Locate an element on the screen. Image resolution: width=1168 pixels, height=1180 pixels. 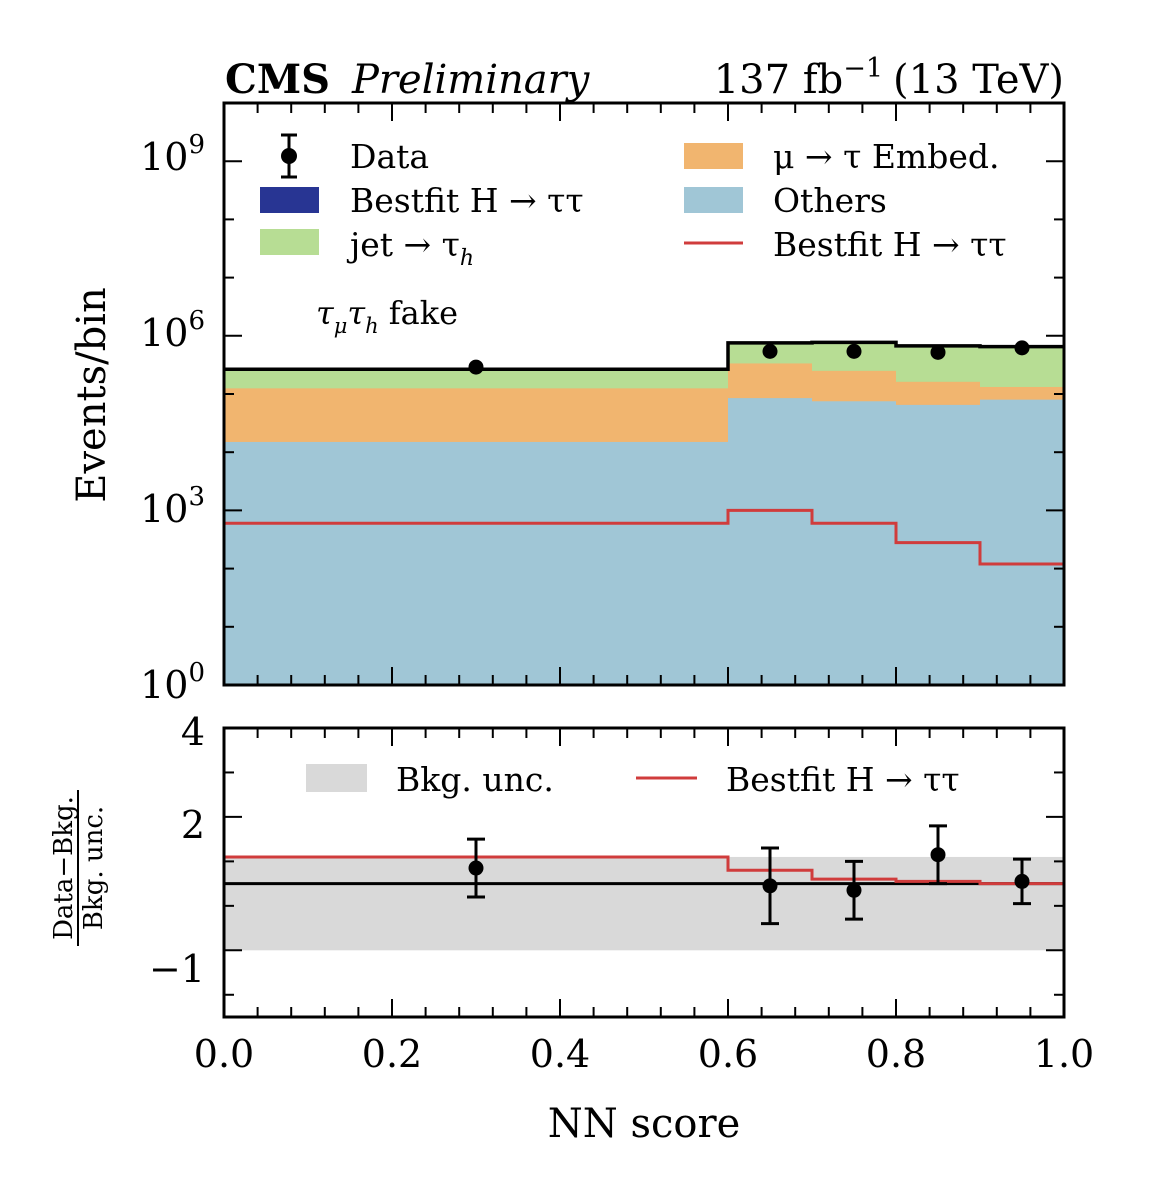
bestfit-h-step-line is located at coordinates (644, 537).